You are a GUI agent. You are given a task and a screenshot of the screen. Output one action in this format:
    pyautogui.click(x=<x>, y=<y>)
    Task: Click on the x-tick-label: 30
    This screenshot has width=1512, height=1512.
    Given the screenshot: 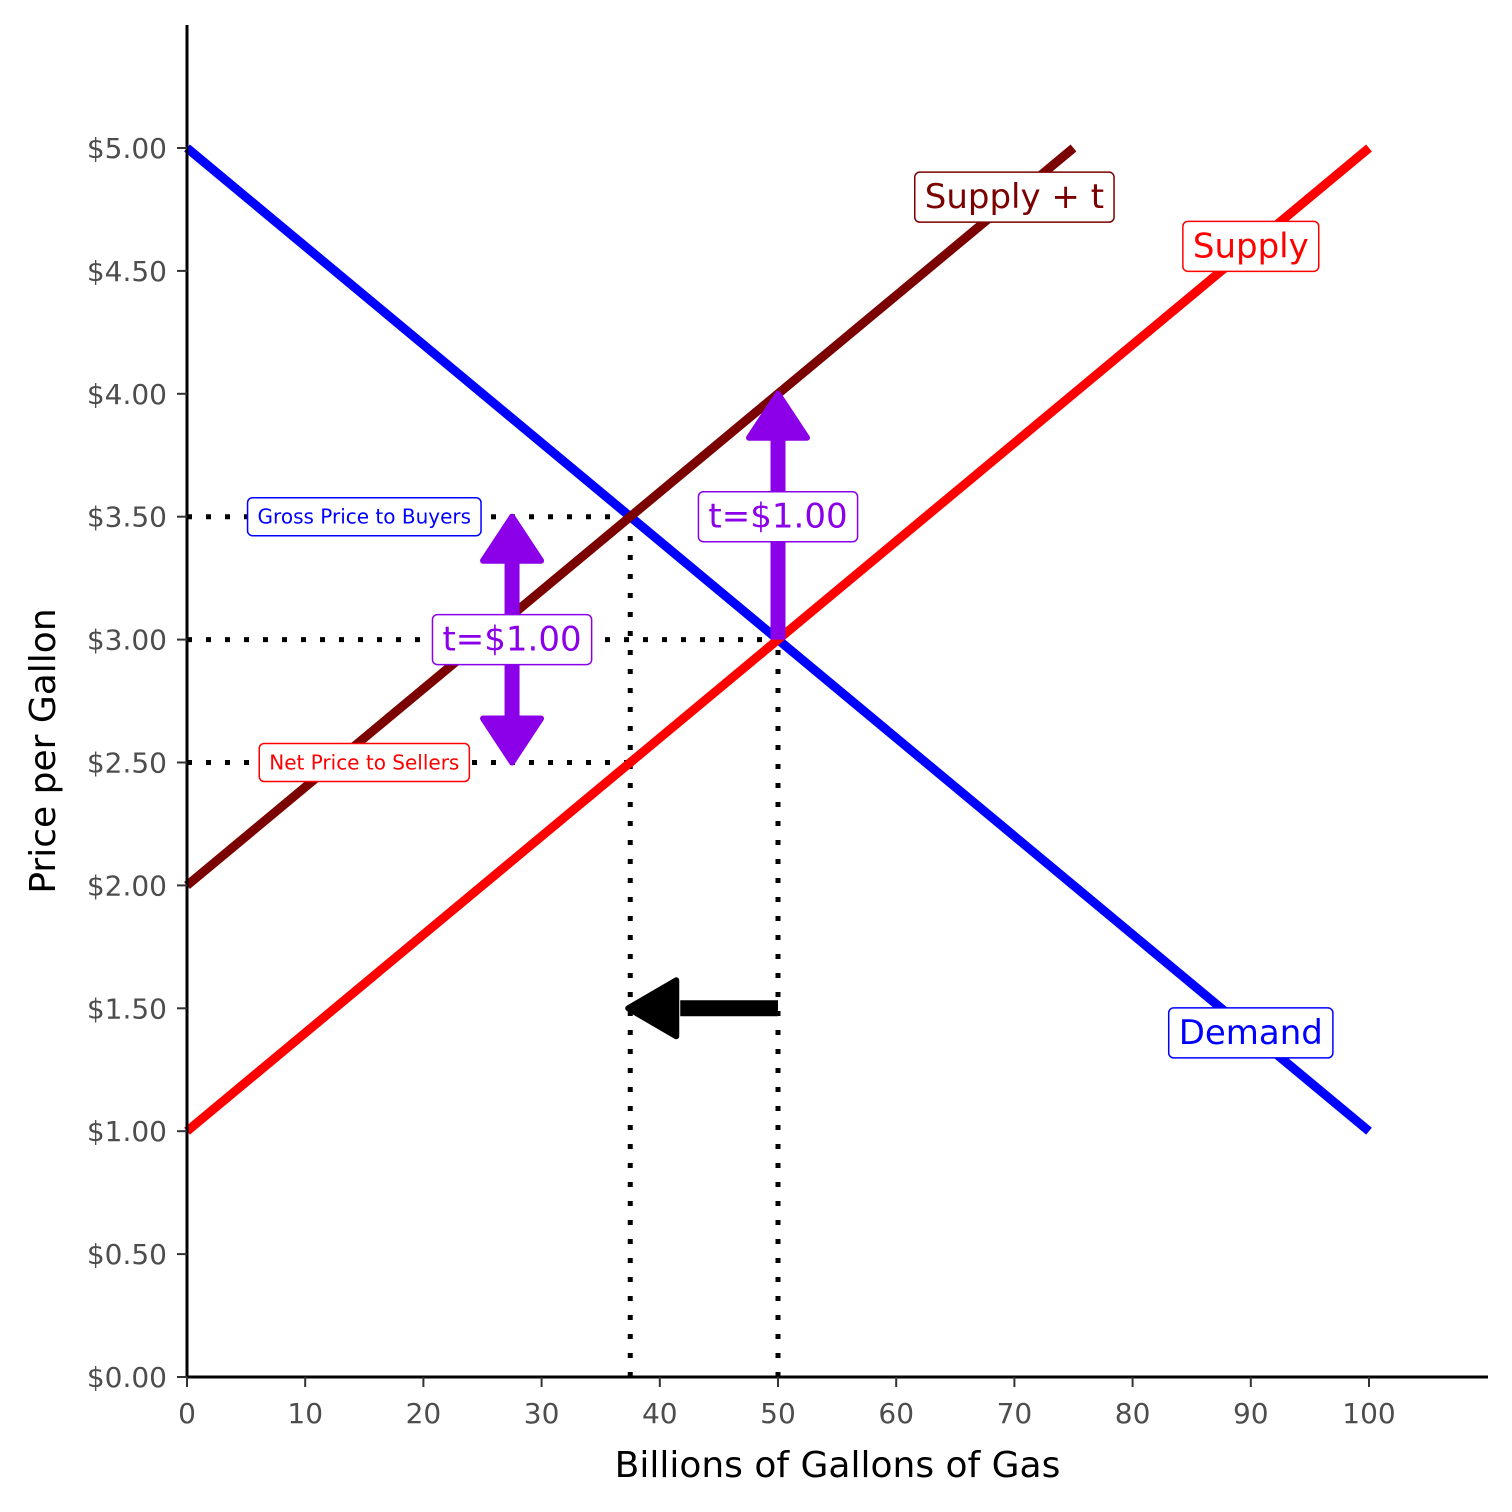 What is the action you would take?
    pyautogui.click(x=542, y=1413)
    